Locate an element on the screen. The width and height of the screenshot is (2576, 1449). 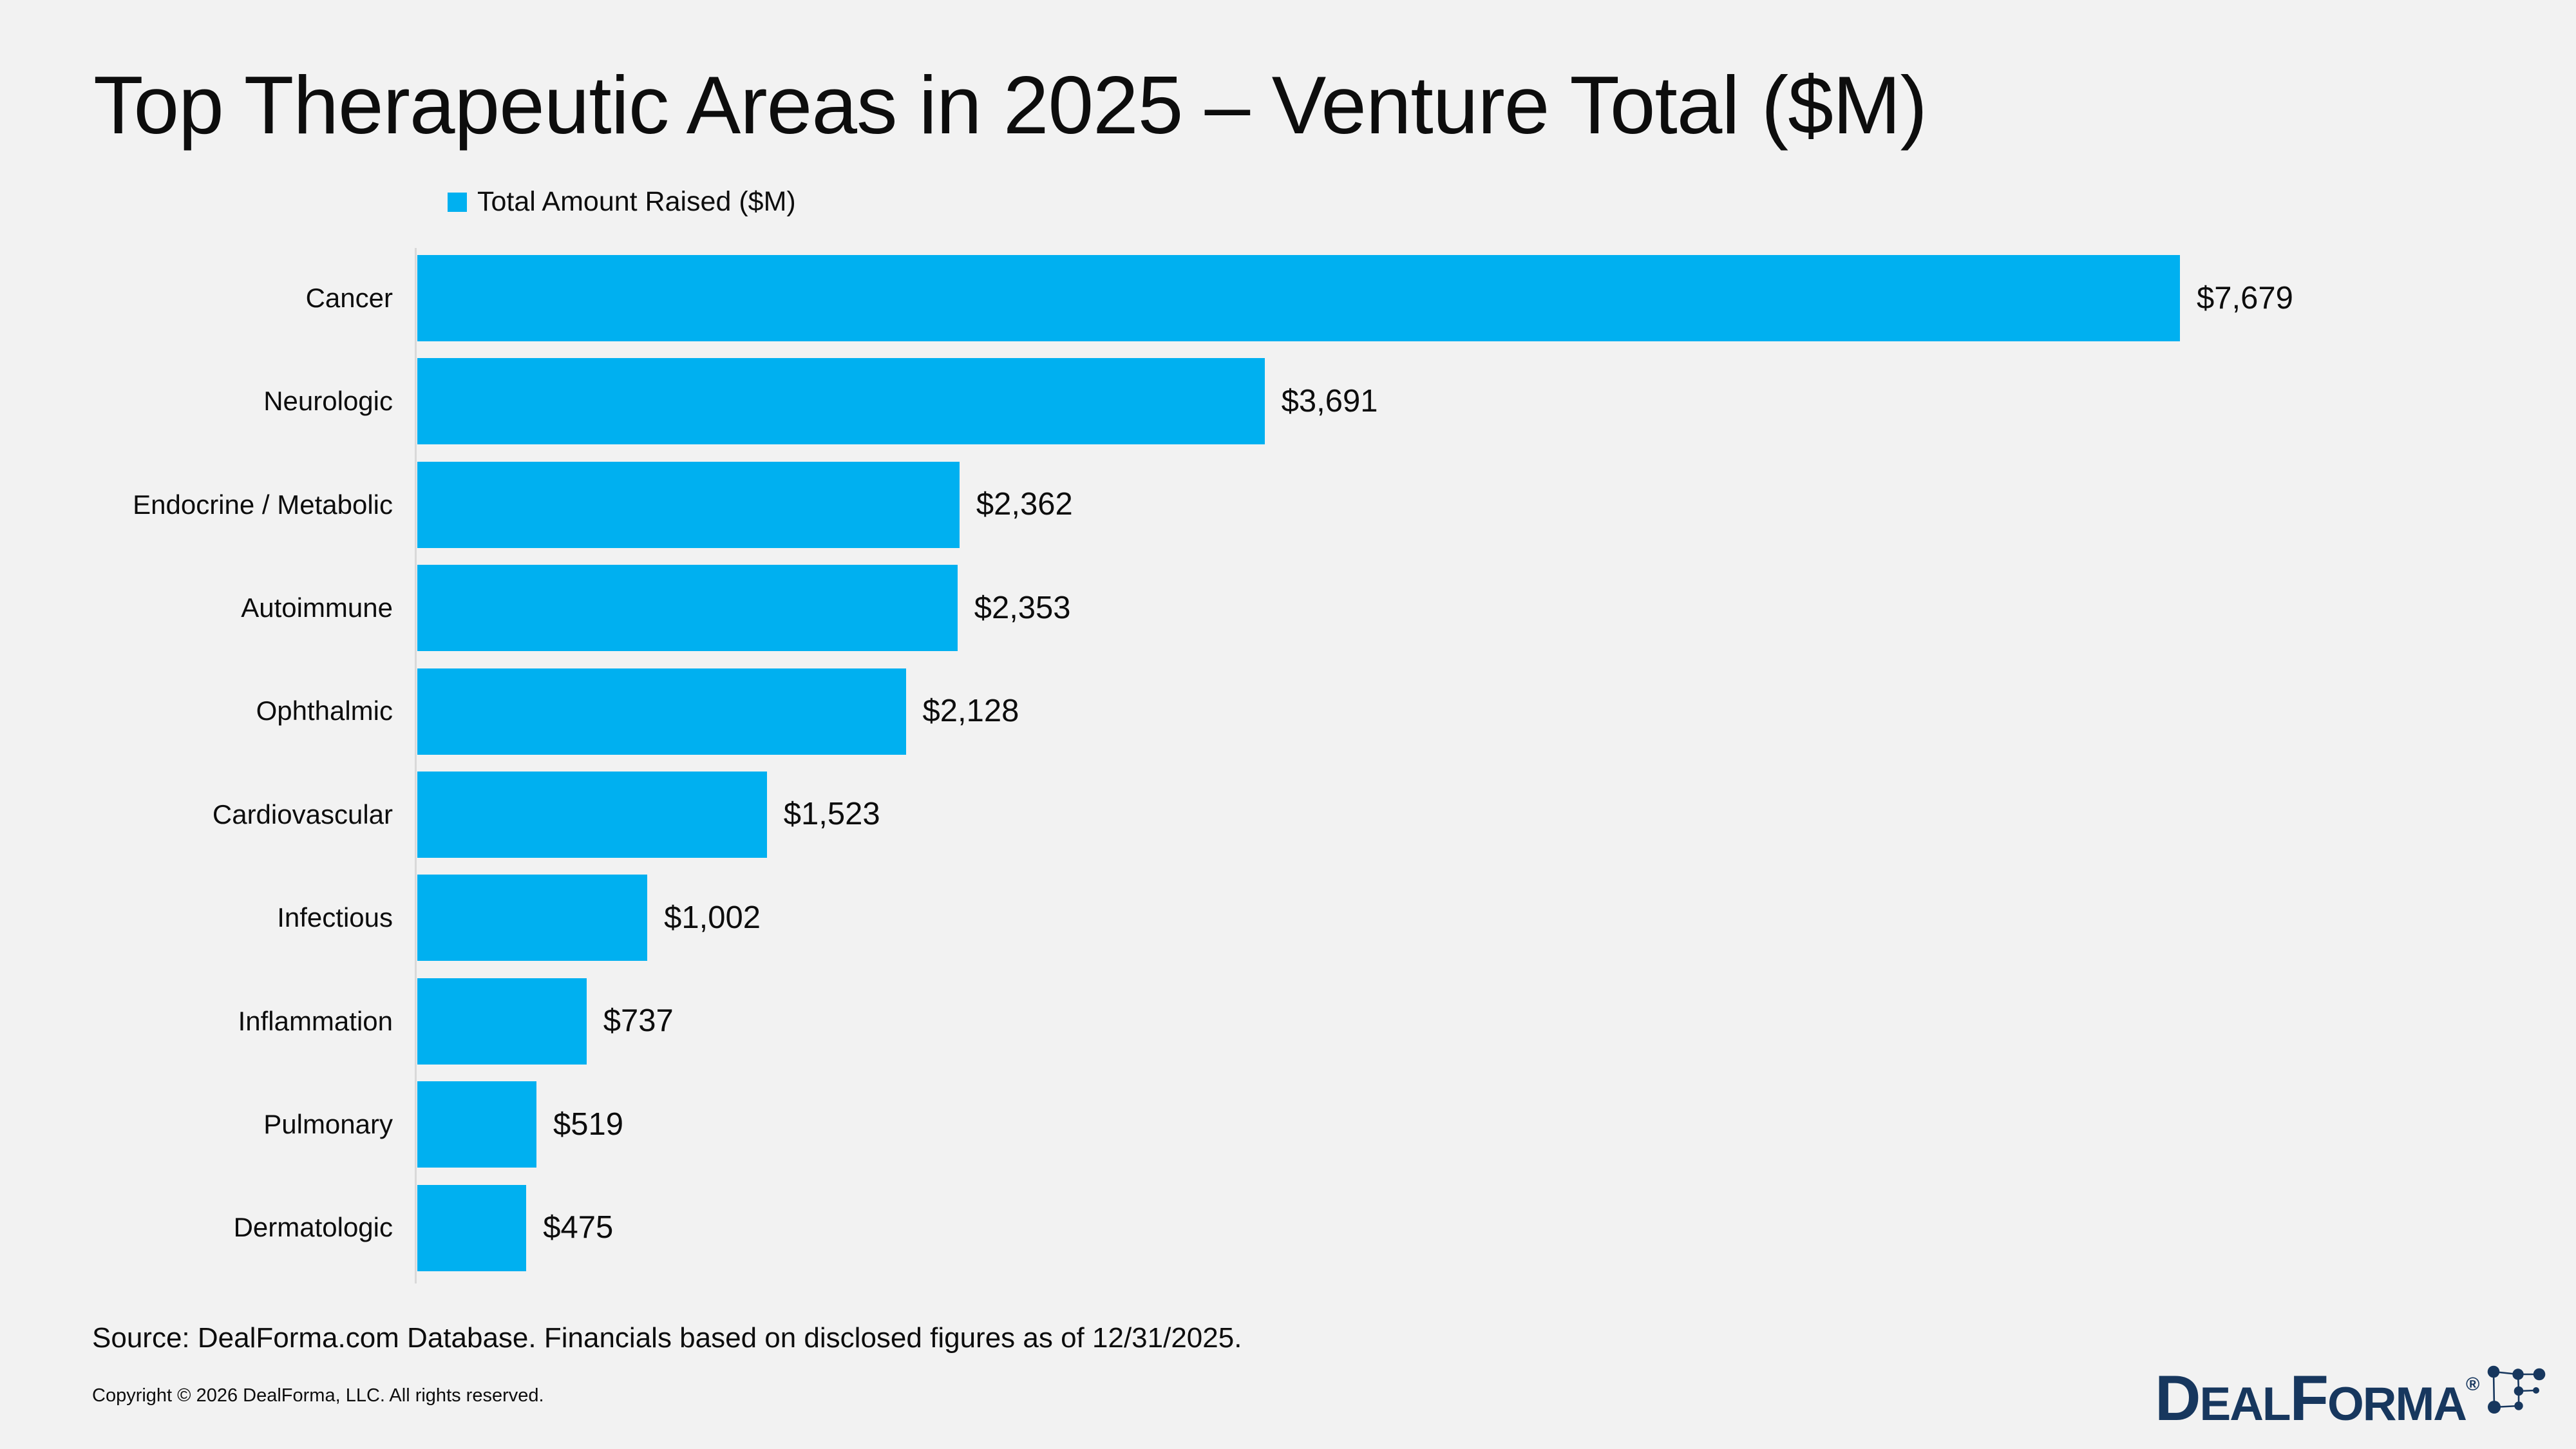
bar-row: Neurologic $3,691 is located at coordinates (1288, 401).